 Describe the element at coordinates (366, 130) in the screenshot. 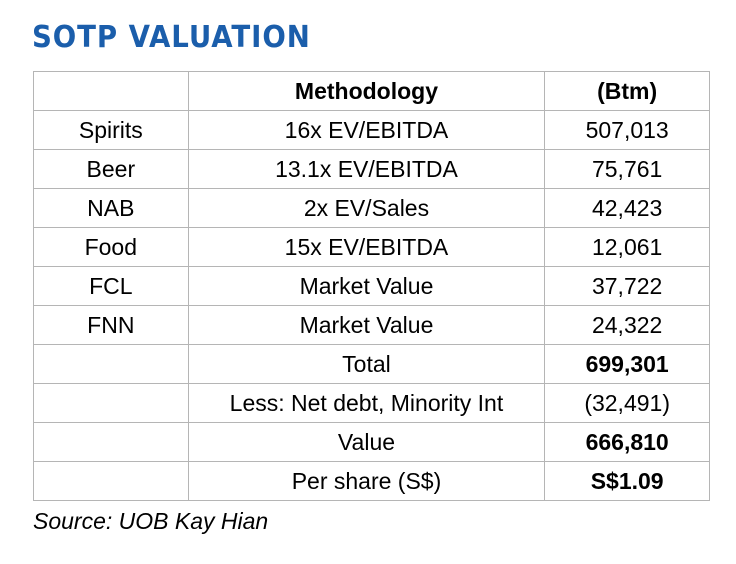

I see `methodology-cell: 16x EV/EBITDA` at that location.